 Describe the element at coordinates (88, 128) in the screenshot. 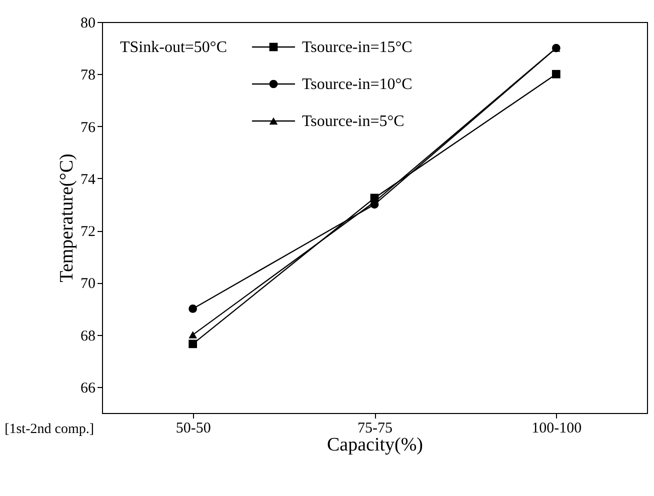

I see `y-tick-label: 76` at that location.